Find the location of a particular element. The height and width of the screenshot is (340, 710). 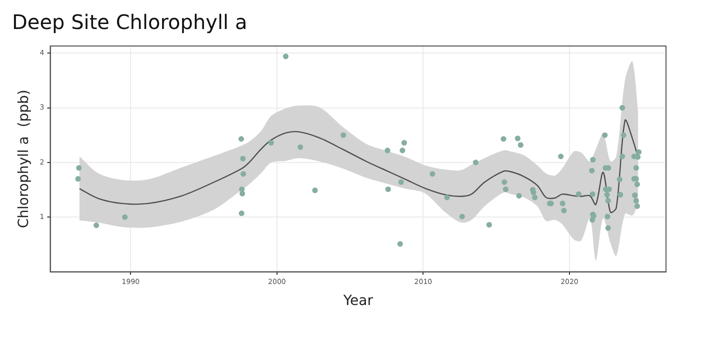

chart-title: Deep Site Chlorophyll a is located at coordinates (130, 22).